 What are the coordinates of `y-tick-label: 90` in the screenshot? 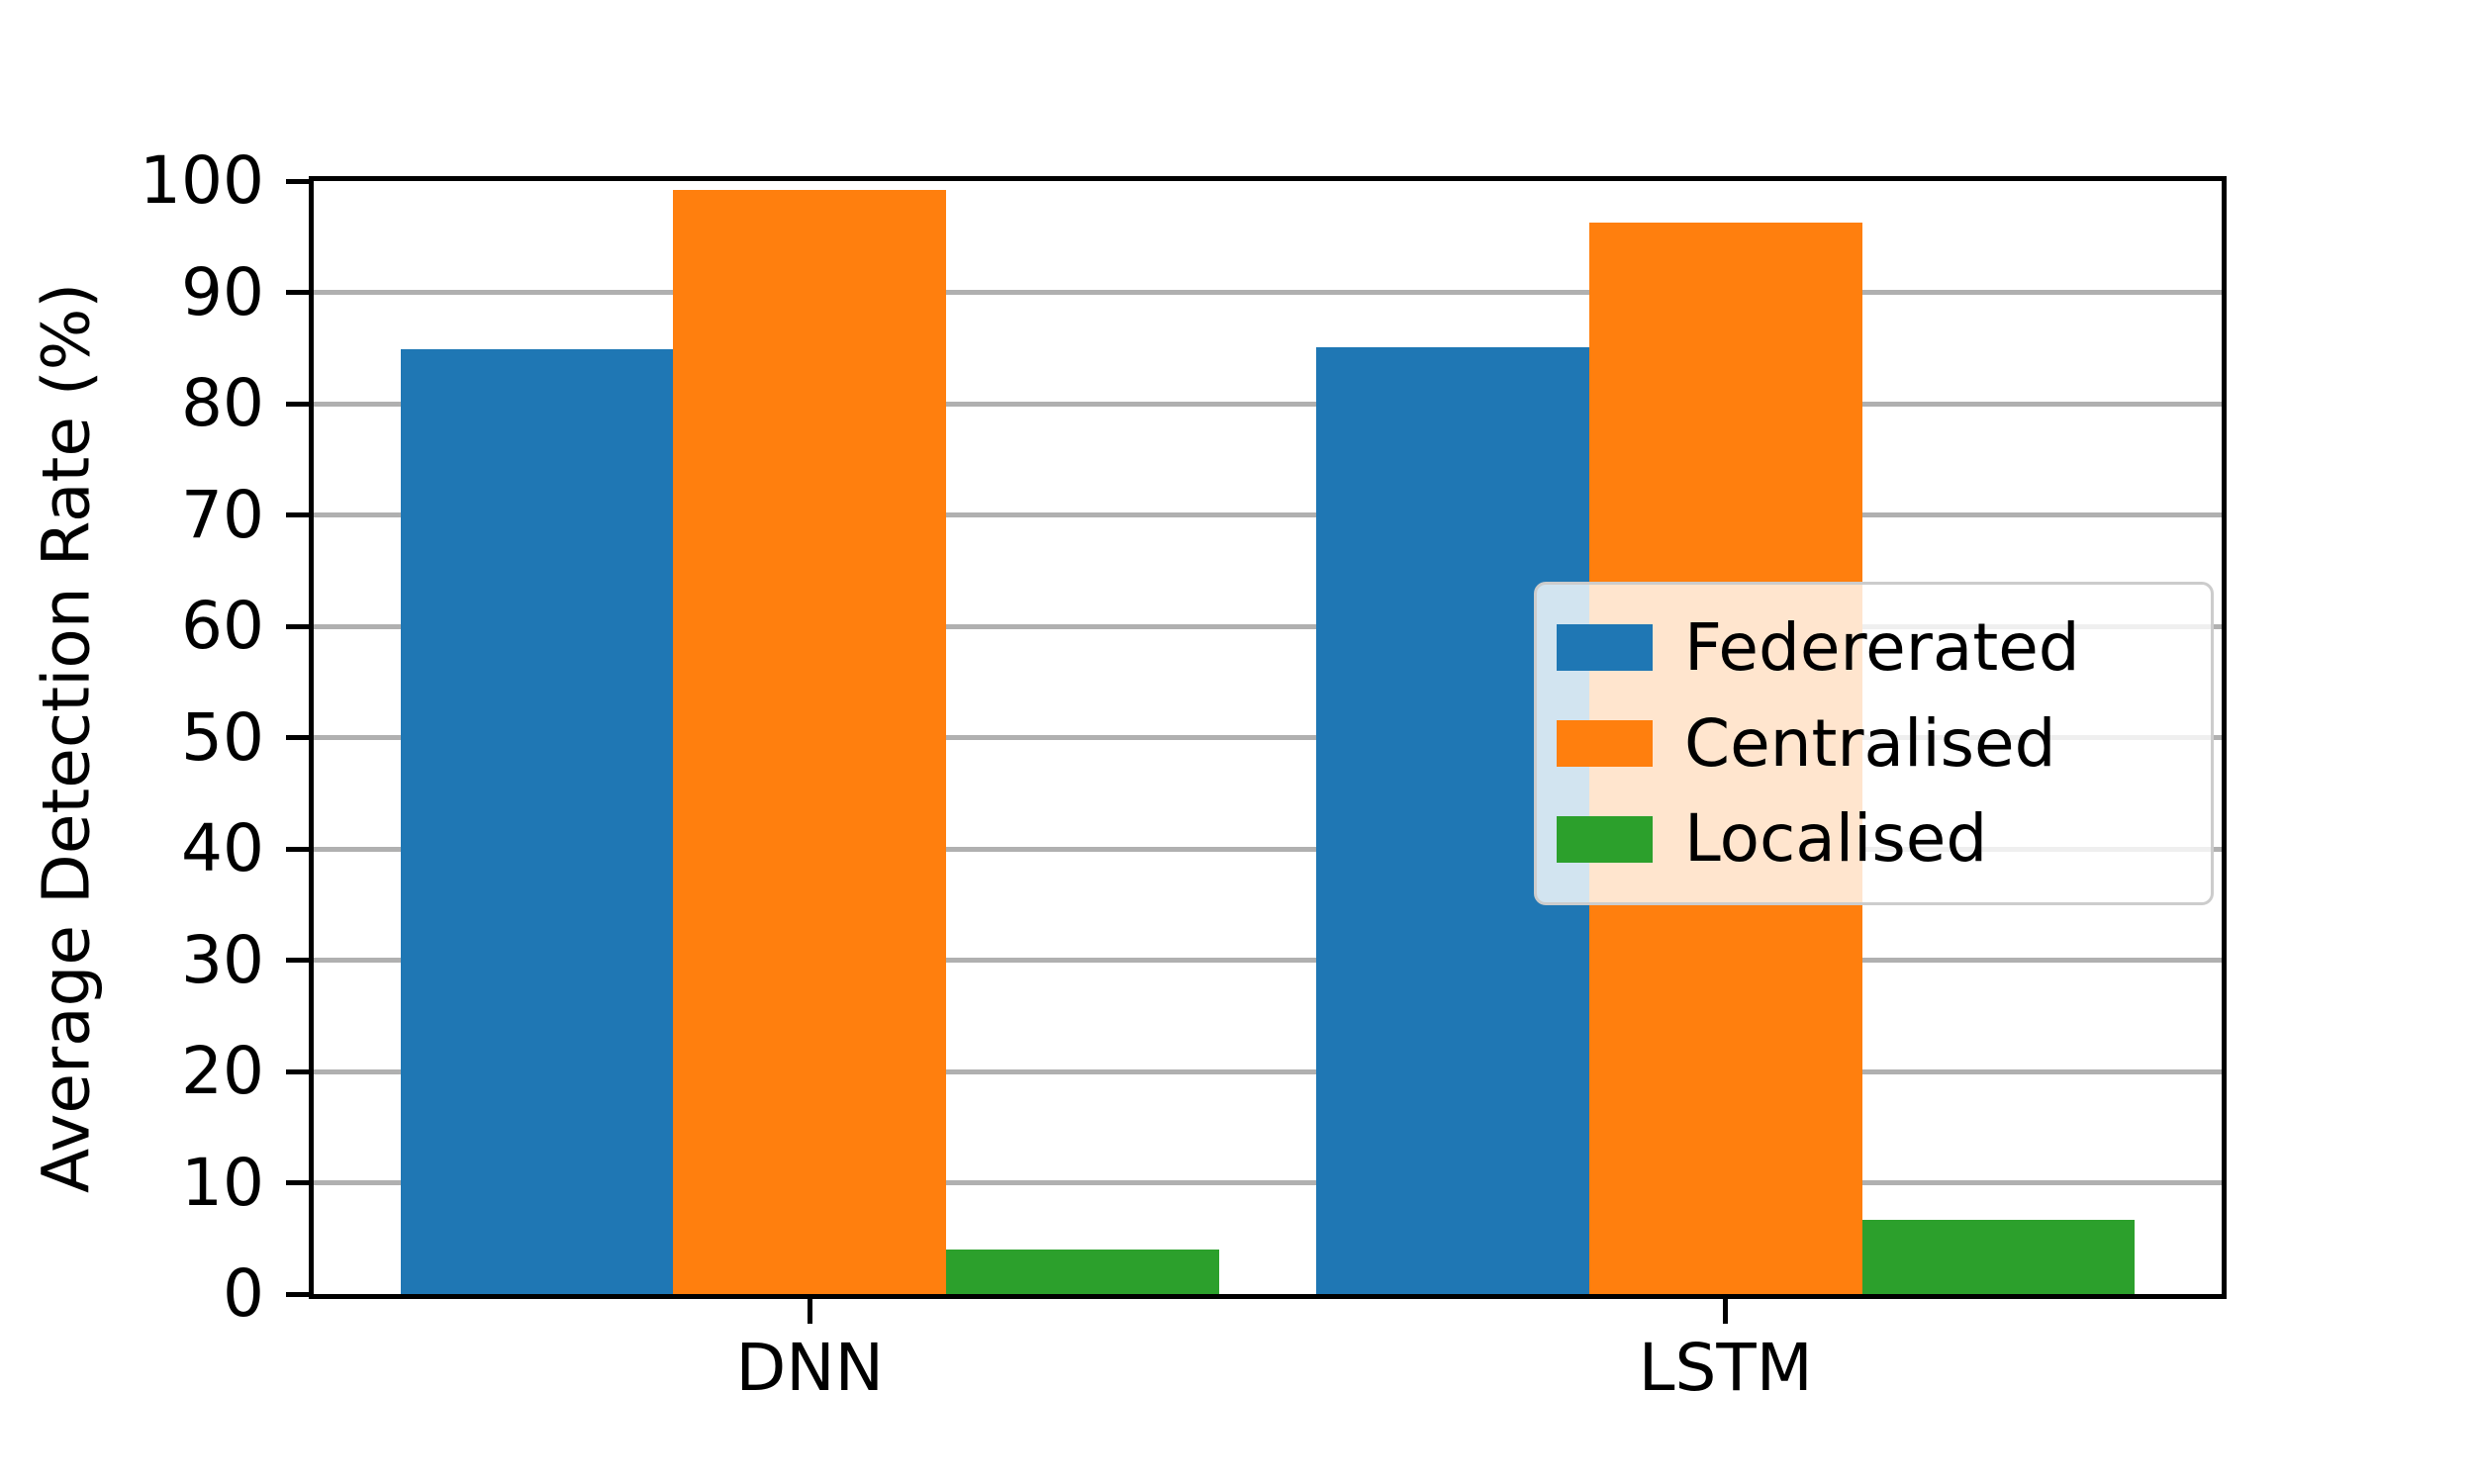 It's located at (222, 291).